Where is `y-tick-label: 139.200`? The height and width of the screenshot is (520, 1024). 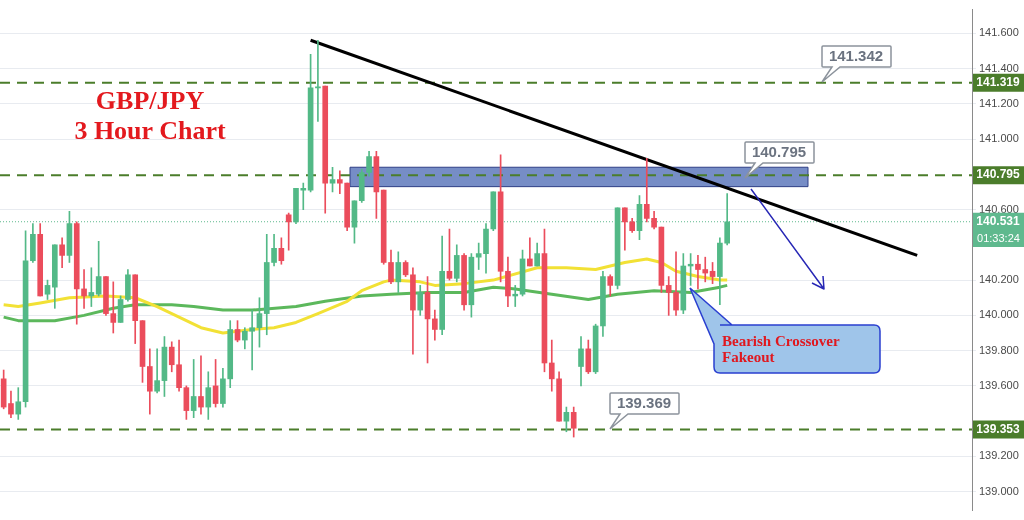 y-tick-label: 139.200 is located at coordinates (999, 455).